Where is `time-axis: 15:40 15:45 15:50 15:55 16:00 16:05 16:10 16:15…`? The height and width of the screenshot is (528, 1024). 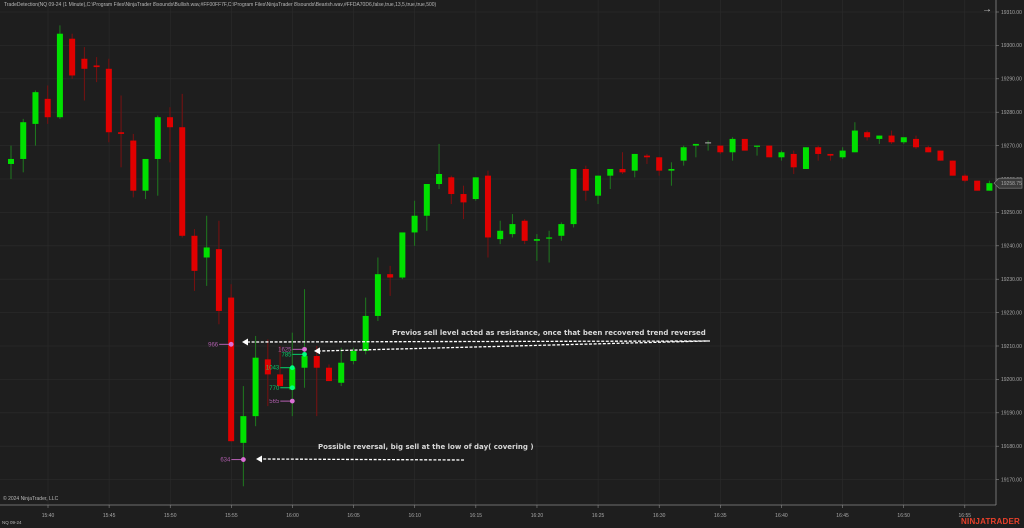
time-axis: 15:40 15:45 15:50 15:55 16:00 16:05 16:10 16:15… is located at coordinates (498, 511).